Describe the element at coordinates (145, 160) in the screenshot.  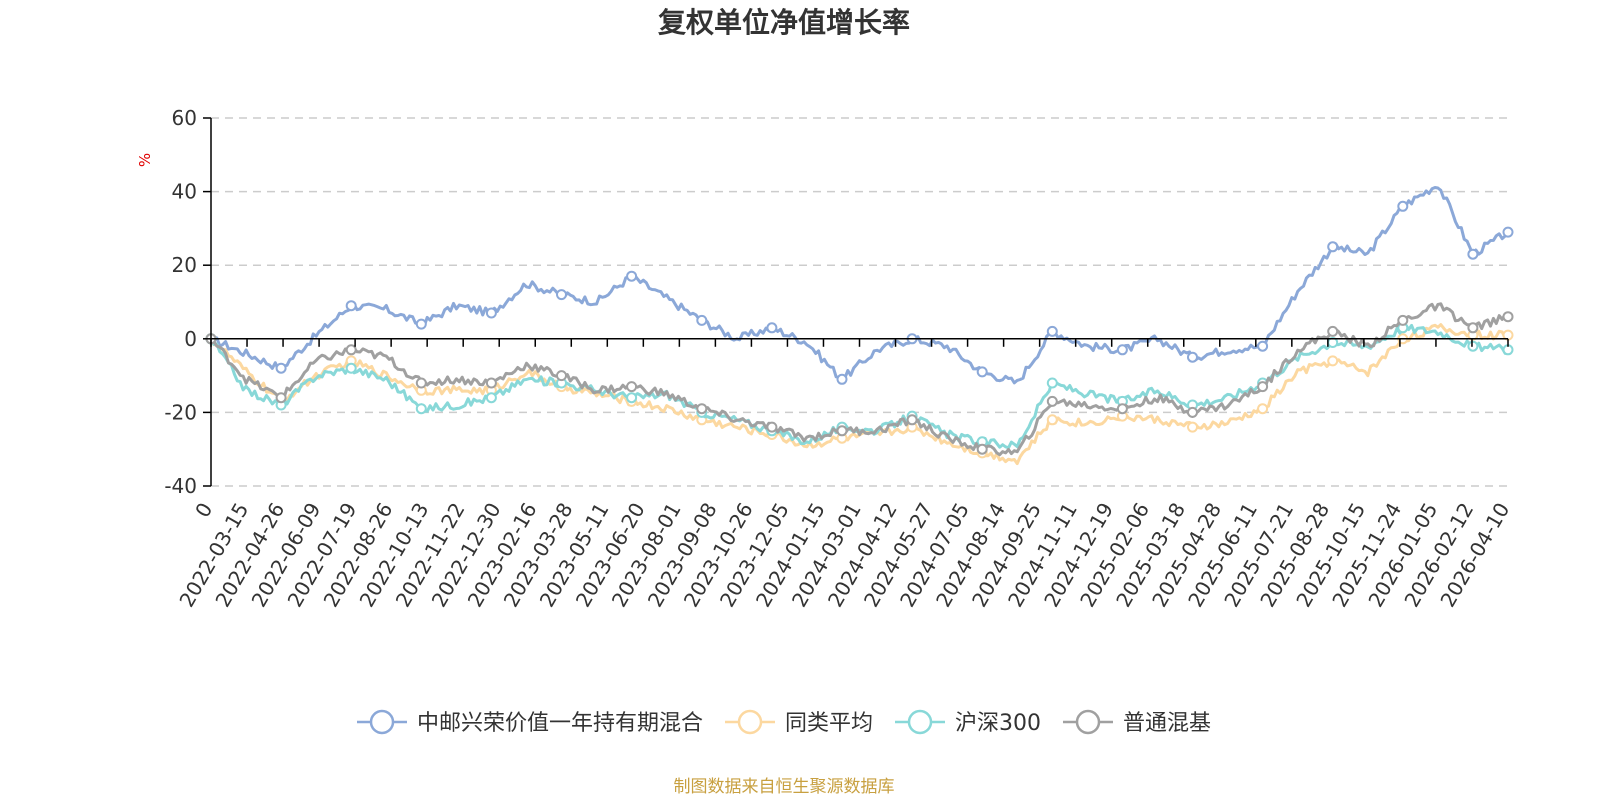
I see `y-axis-unit: %` at that location.